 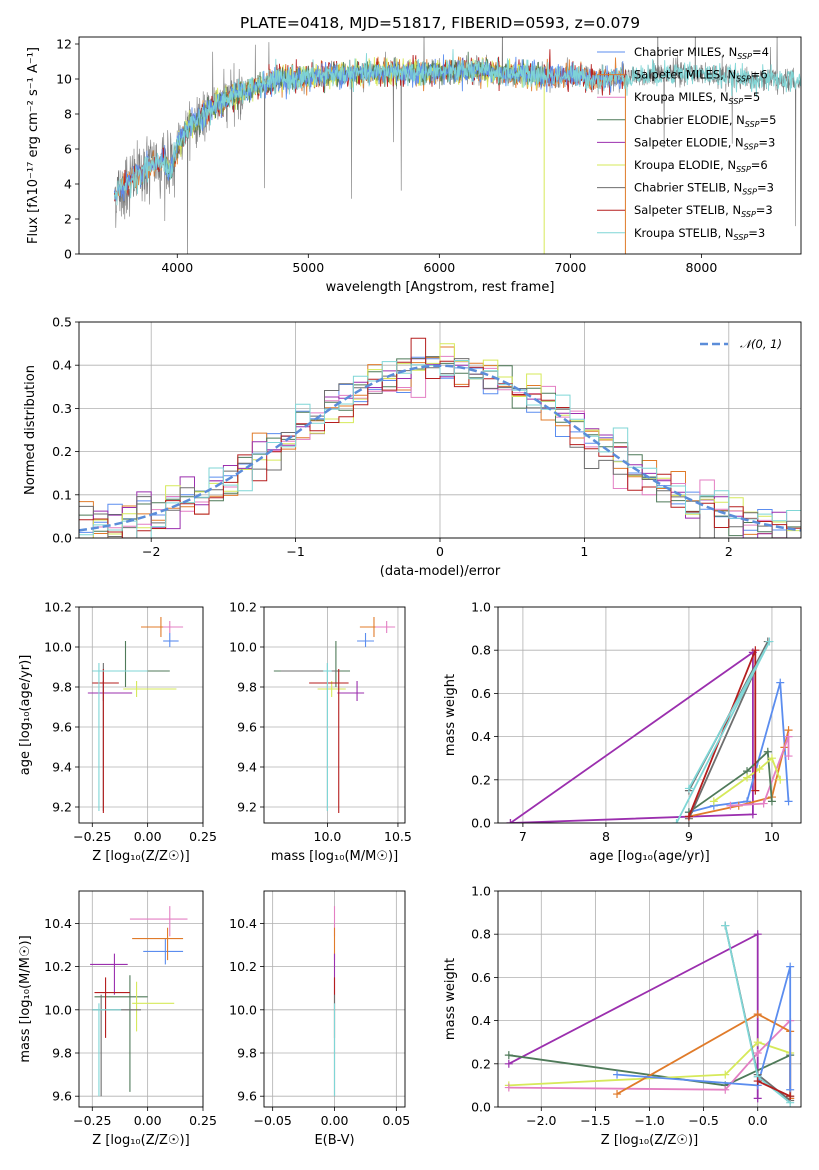 I want to click on legend-text: Salpeter STELIB, N, so click(x=687, y=210).